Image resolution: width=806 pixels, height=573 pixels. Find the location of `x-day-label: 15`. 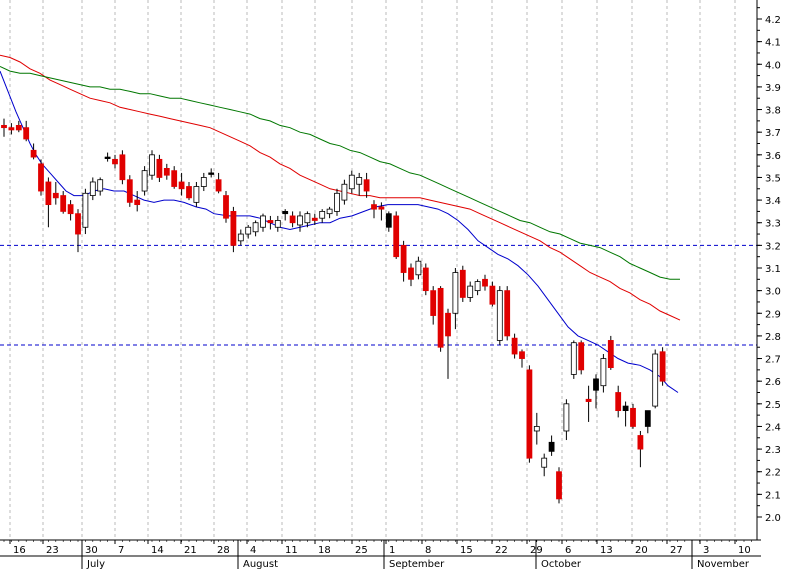

x-day-label: 15 is located at coordinates (466, 550).